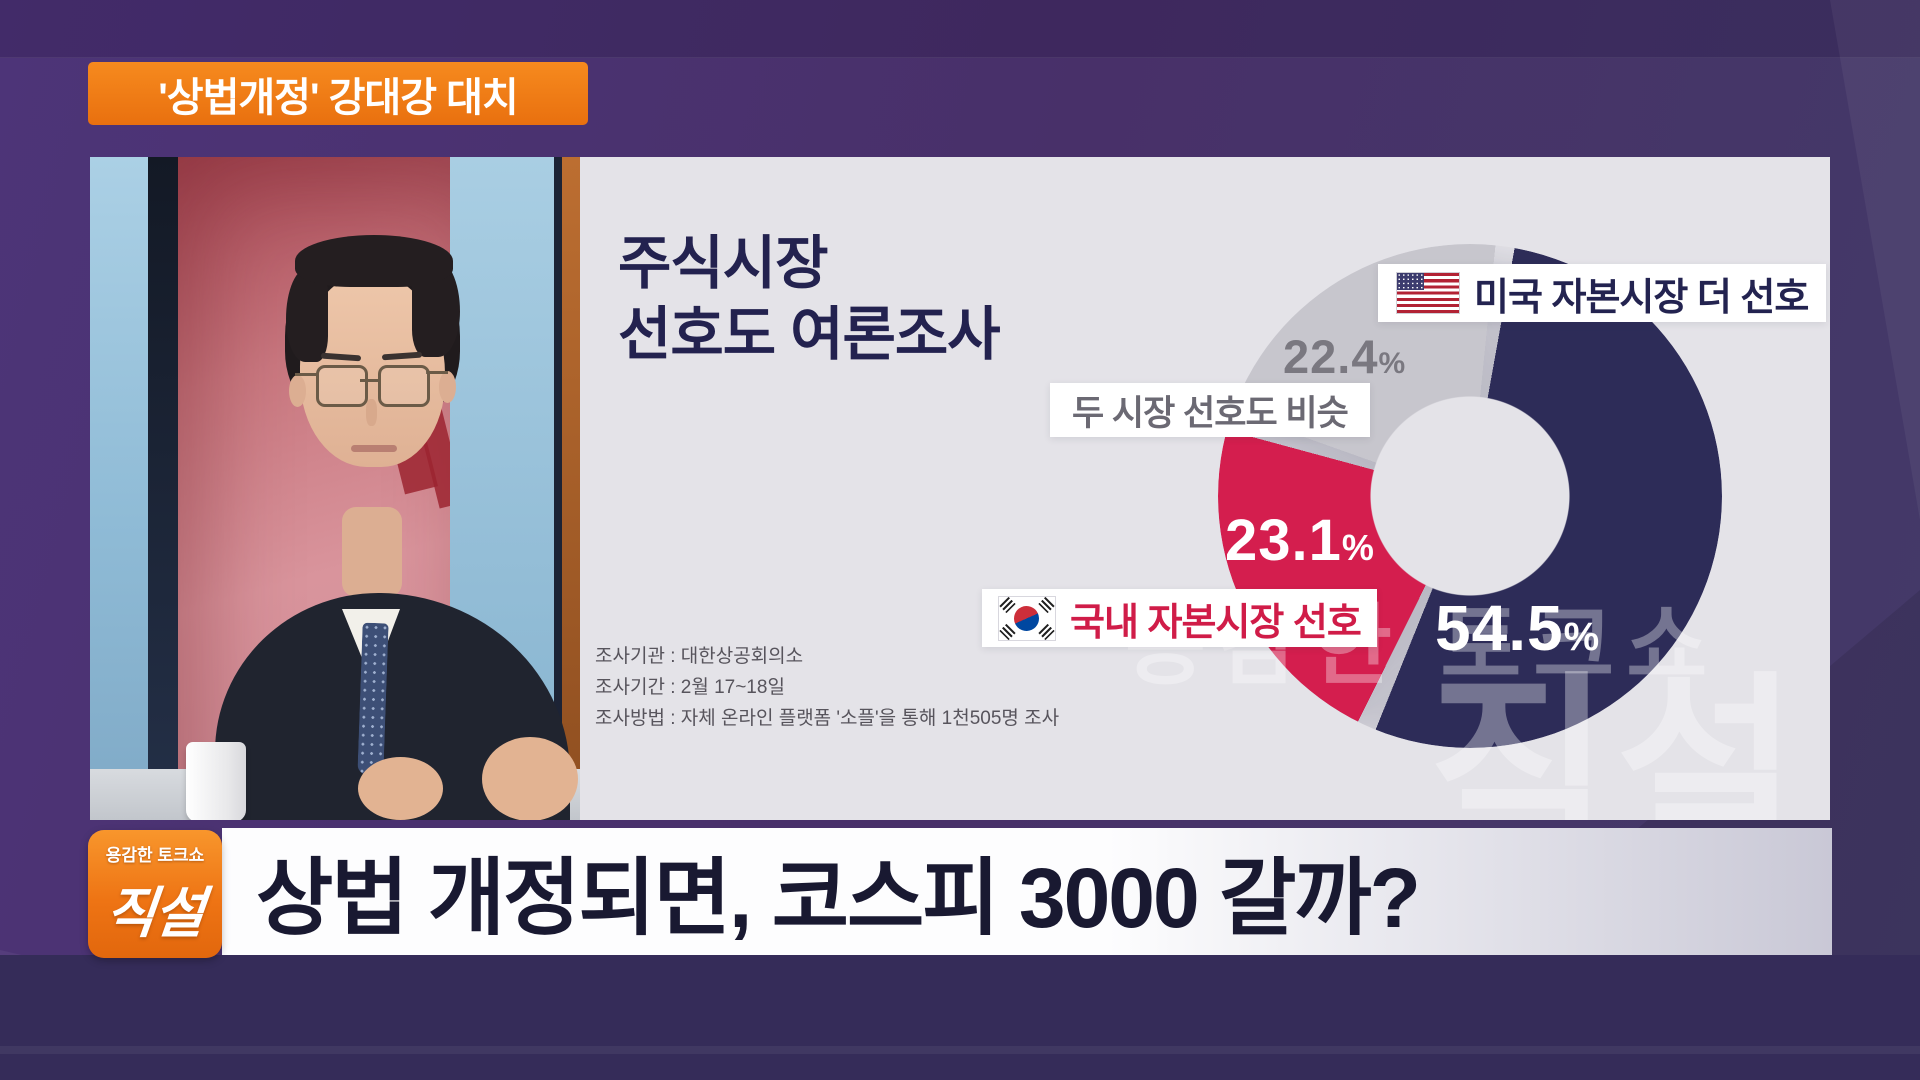 The image size is (1920, 1080). I want to click on topic-badge: '상법개정' 강대강 대치, so click(338, 93).